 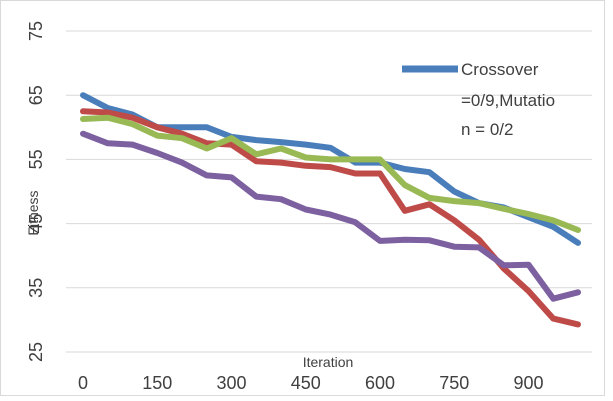 I want to click on y-tick-label: 25, so click(x=36, y=352).